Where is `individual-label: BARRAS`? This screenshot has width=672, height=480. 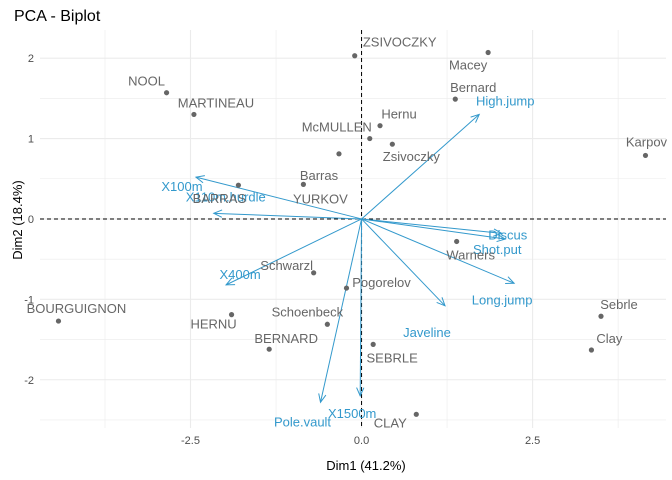
individual-label: BARRAS is located at coordinates (220, 198).